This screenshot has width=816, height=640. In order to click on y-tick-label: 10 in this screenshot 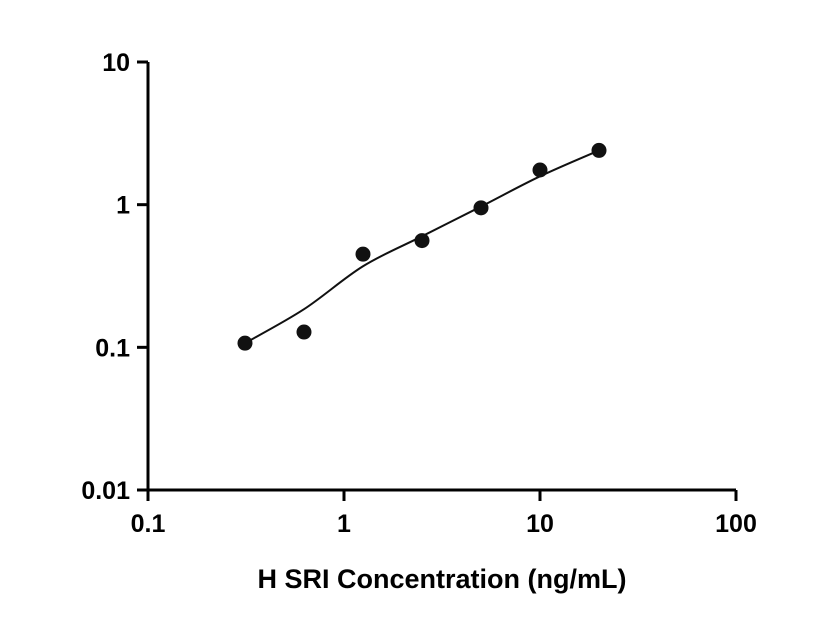, I will do `click(116, 63)`.